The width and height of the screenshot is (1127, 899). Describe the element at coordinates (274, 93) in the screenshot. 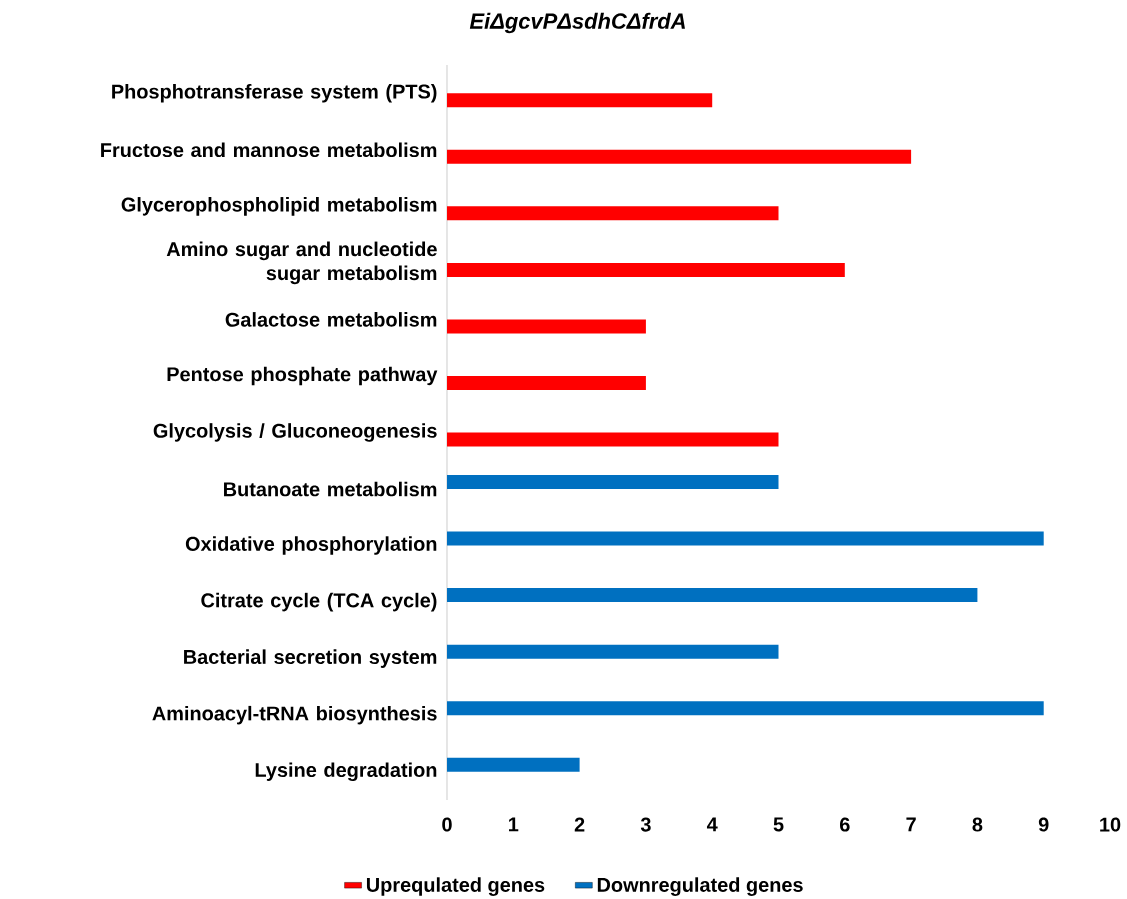

I see `y-tick-label: Phosphotransferase system (PTS)` at that location.